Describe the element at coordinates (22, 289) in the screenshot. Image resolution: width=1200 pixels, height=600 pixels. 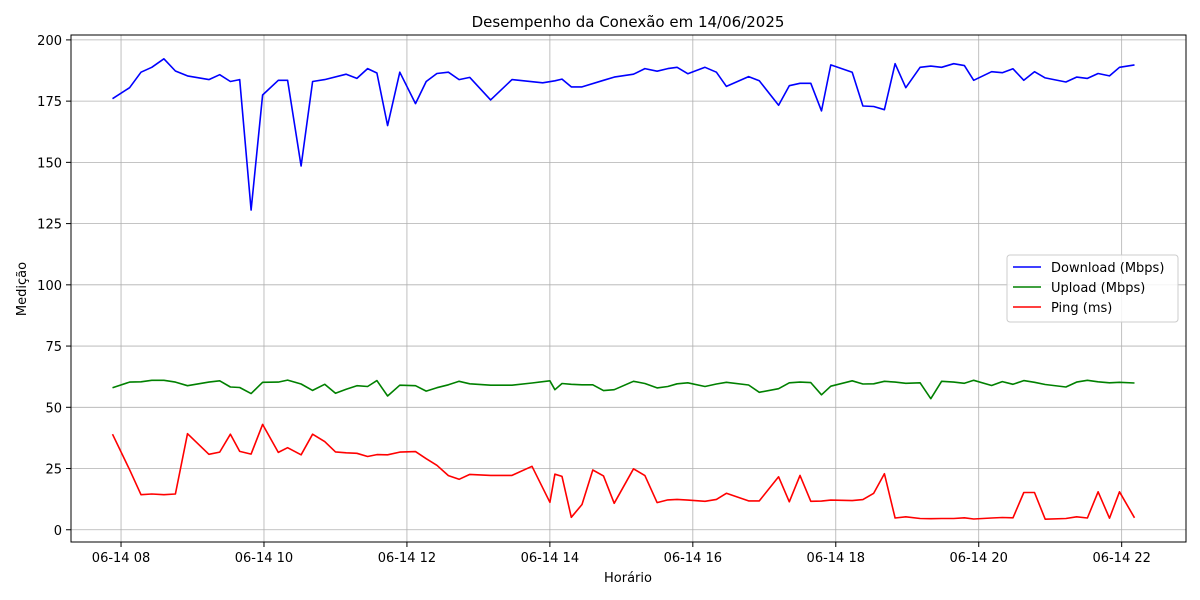
I see `y-axis-label: Medição` at that location.